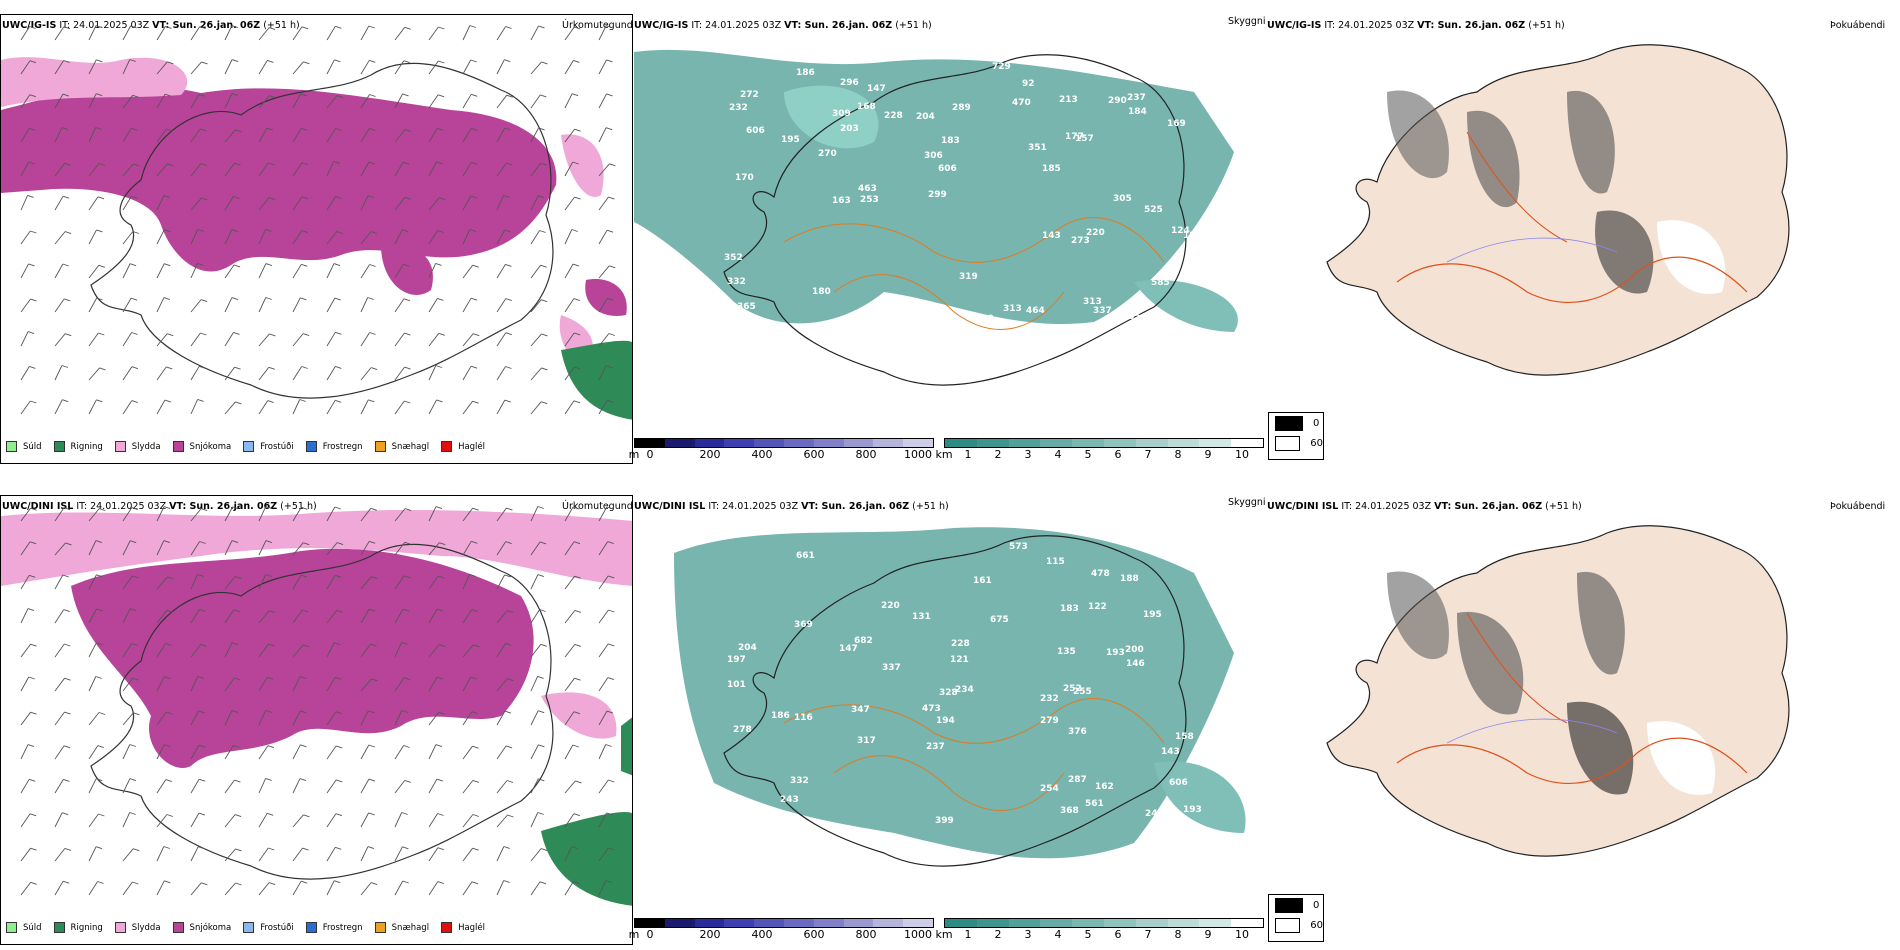 This screenshot has height=950, width=1900. Describe the element at coordinates (867, 189) in the screenshot. I see `cloud-base-label: 463` at that location.